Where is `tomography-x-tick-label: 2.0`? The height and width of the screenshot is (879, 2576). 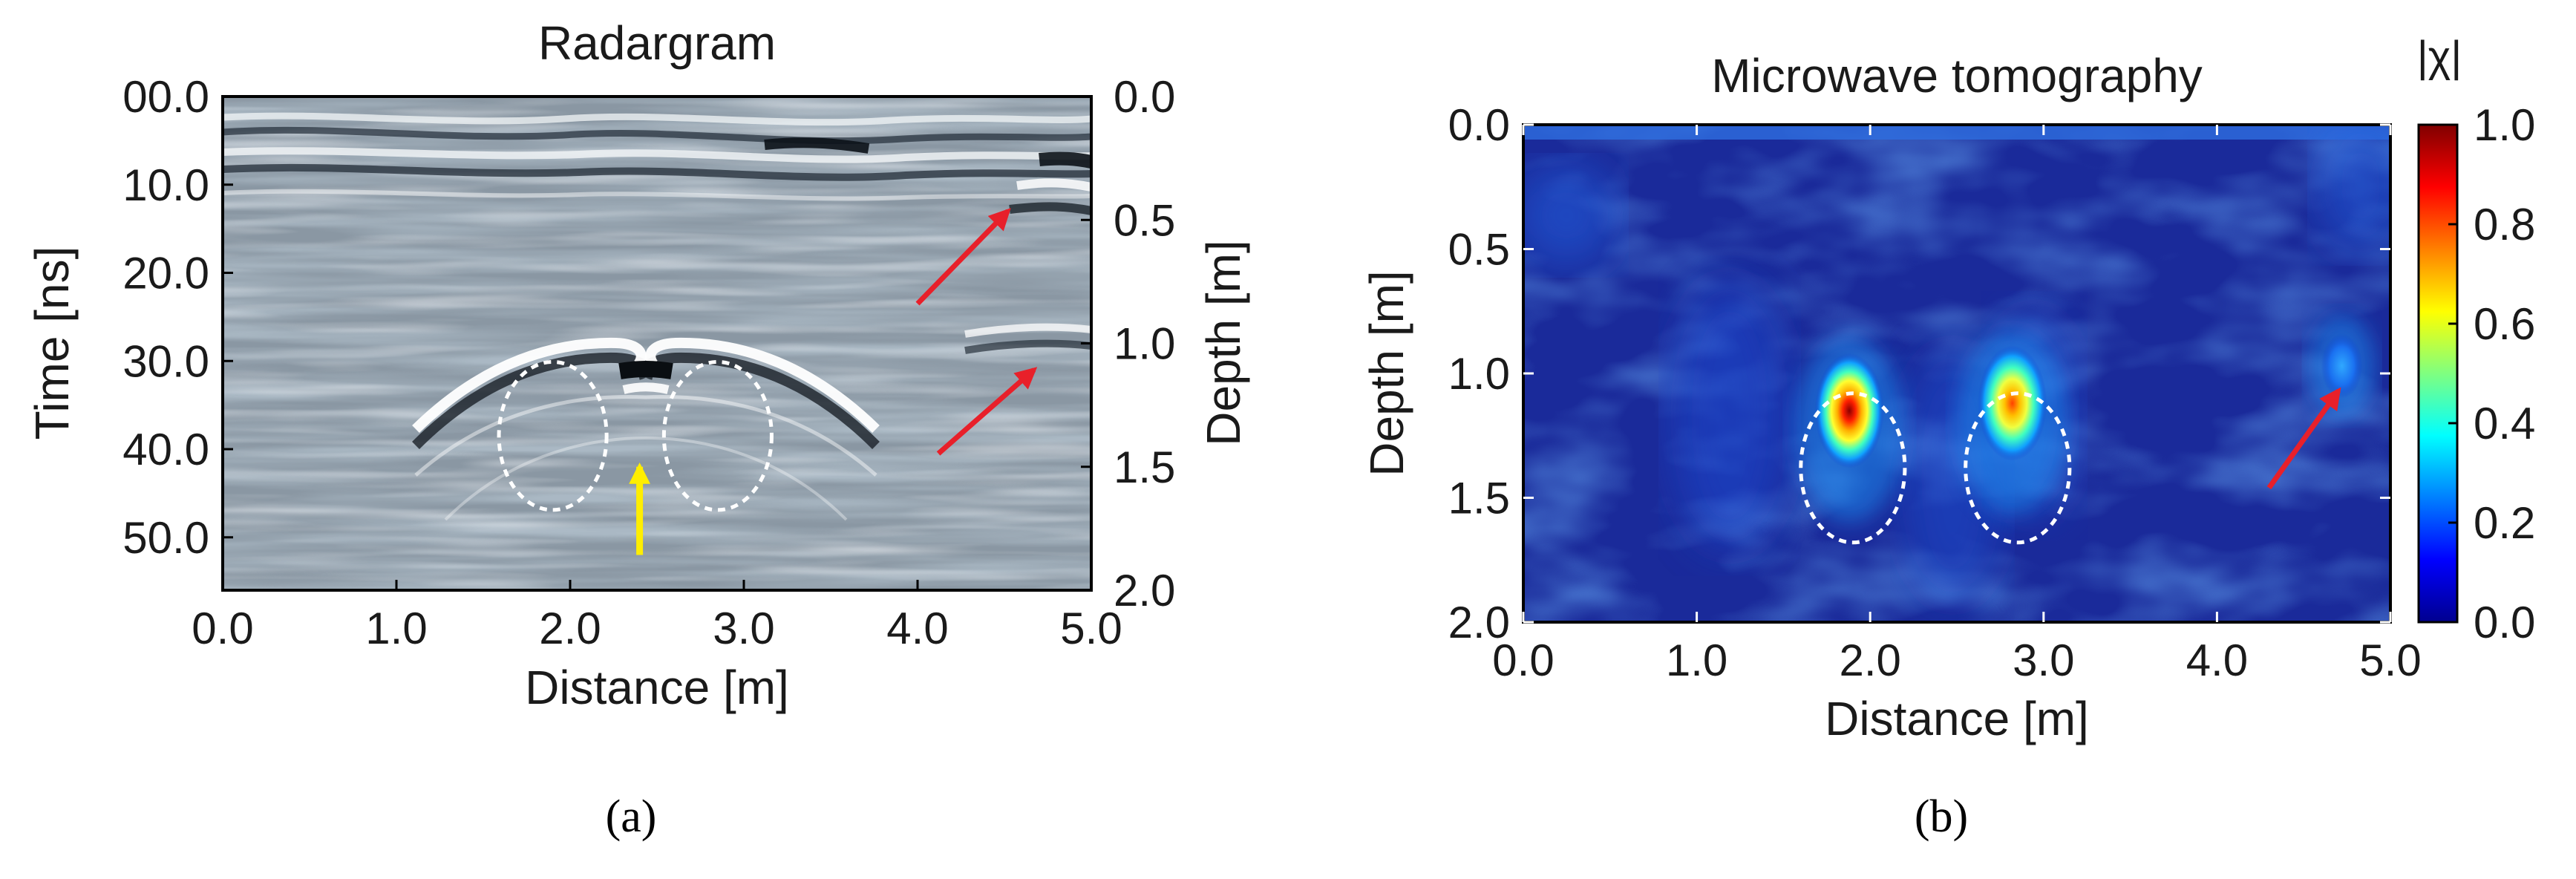 tomography-x-tick-label: 2.0 is located at coordinates (1869, 660).